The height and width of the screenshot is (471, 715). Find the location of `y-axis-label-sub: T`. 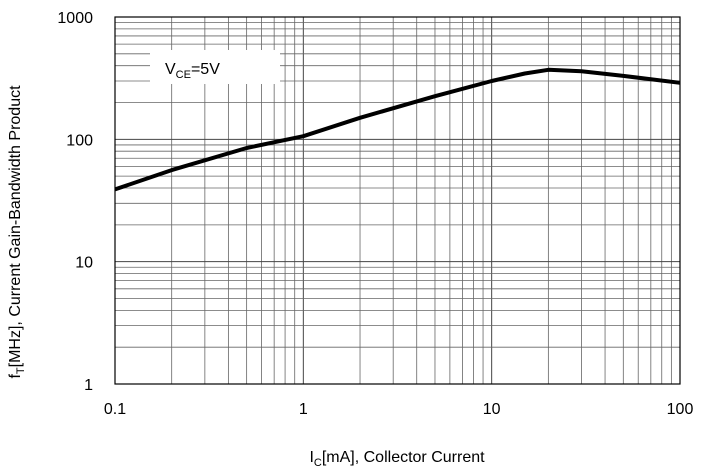

y-axis-label-sub: T is located at coordinates (21, 370).